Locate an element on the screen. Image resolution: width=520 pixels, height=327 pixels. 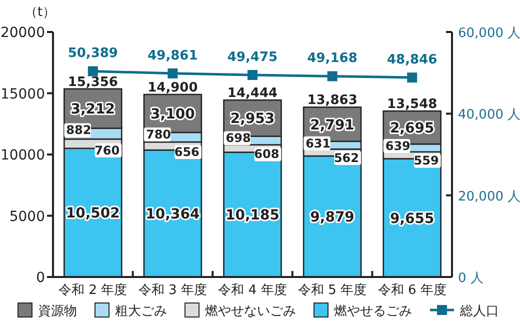
data-label: 639 is located at coordinates (397, 146).